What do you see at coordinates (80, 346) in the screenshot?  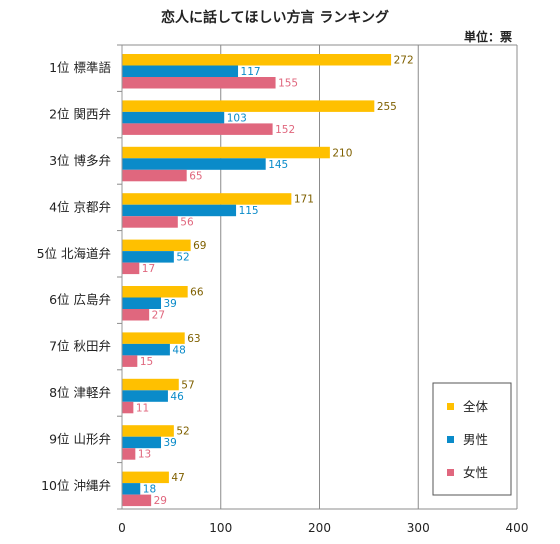 I see `category-label: 7位 秋田弁` at bounding box center [80, 346].